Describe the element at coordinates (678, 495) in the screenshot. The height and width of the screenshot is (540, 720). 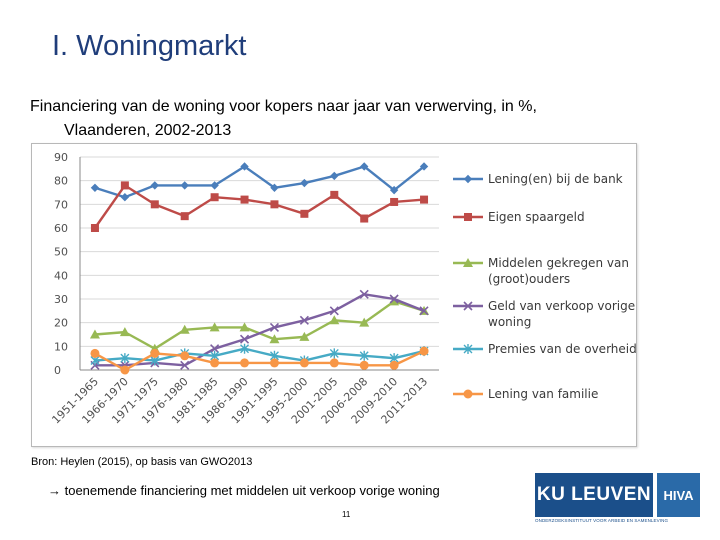
I see `hiva-logo: HIVA` at that location.